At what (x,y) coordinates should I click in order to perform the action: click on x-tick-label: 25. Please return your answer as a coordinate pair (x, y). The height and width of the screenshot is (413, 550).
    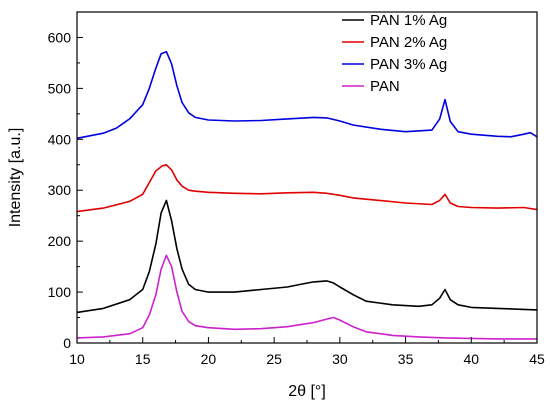
    Looking at the image, I should click on (274, 359).